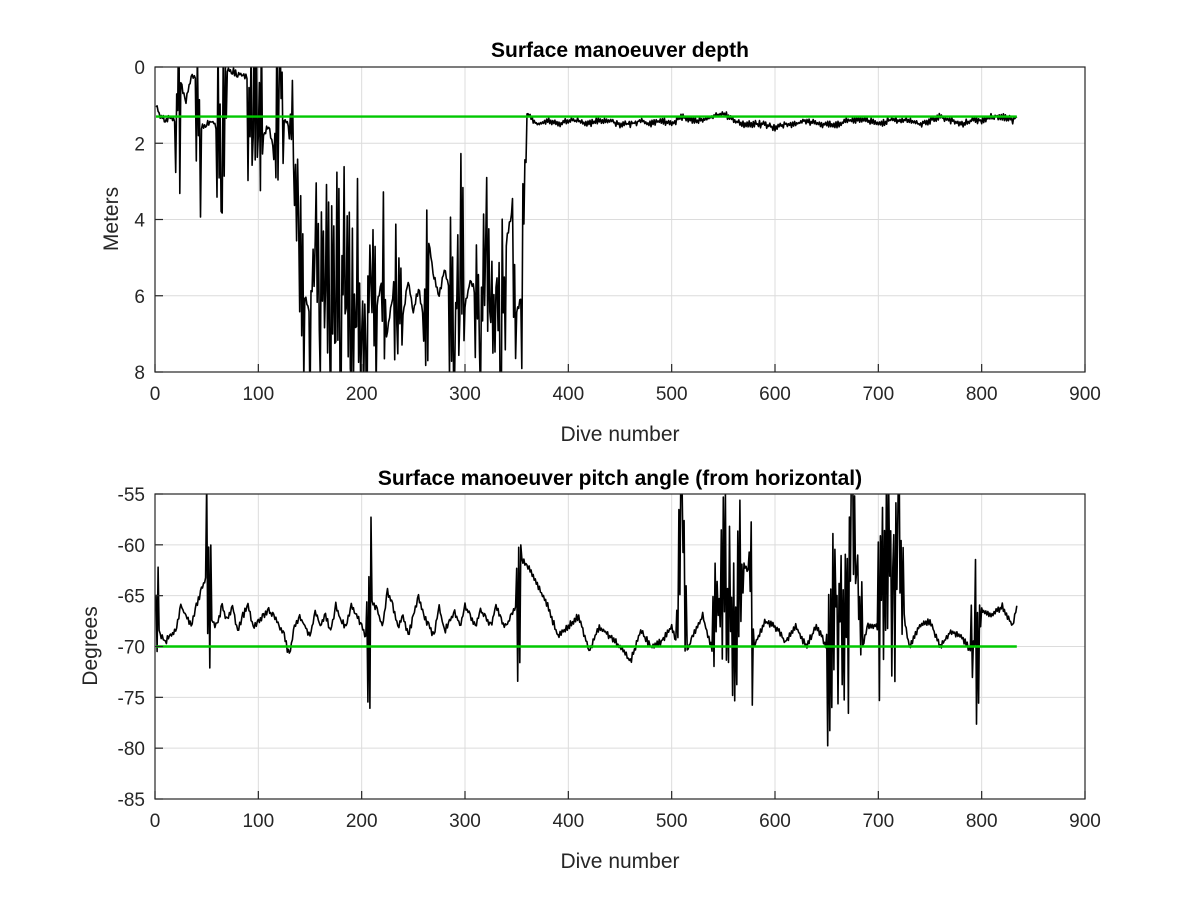 The image size is (1200, 900). I want to click on depth-x-tick-label: 900, so click(1085, 394).